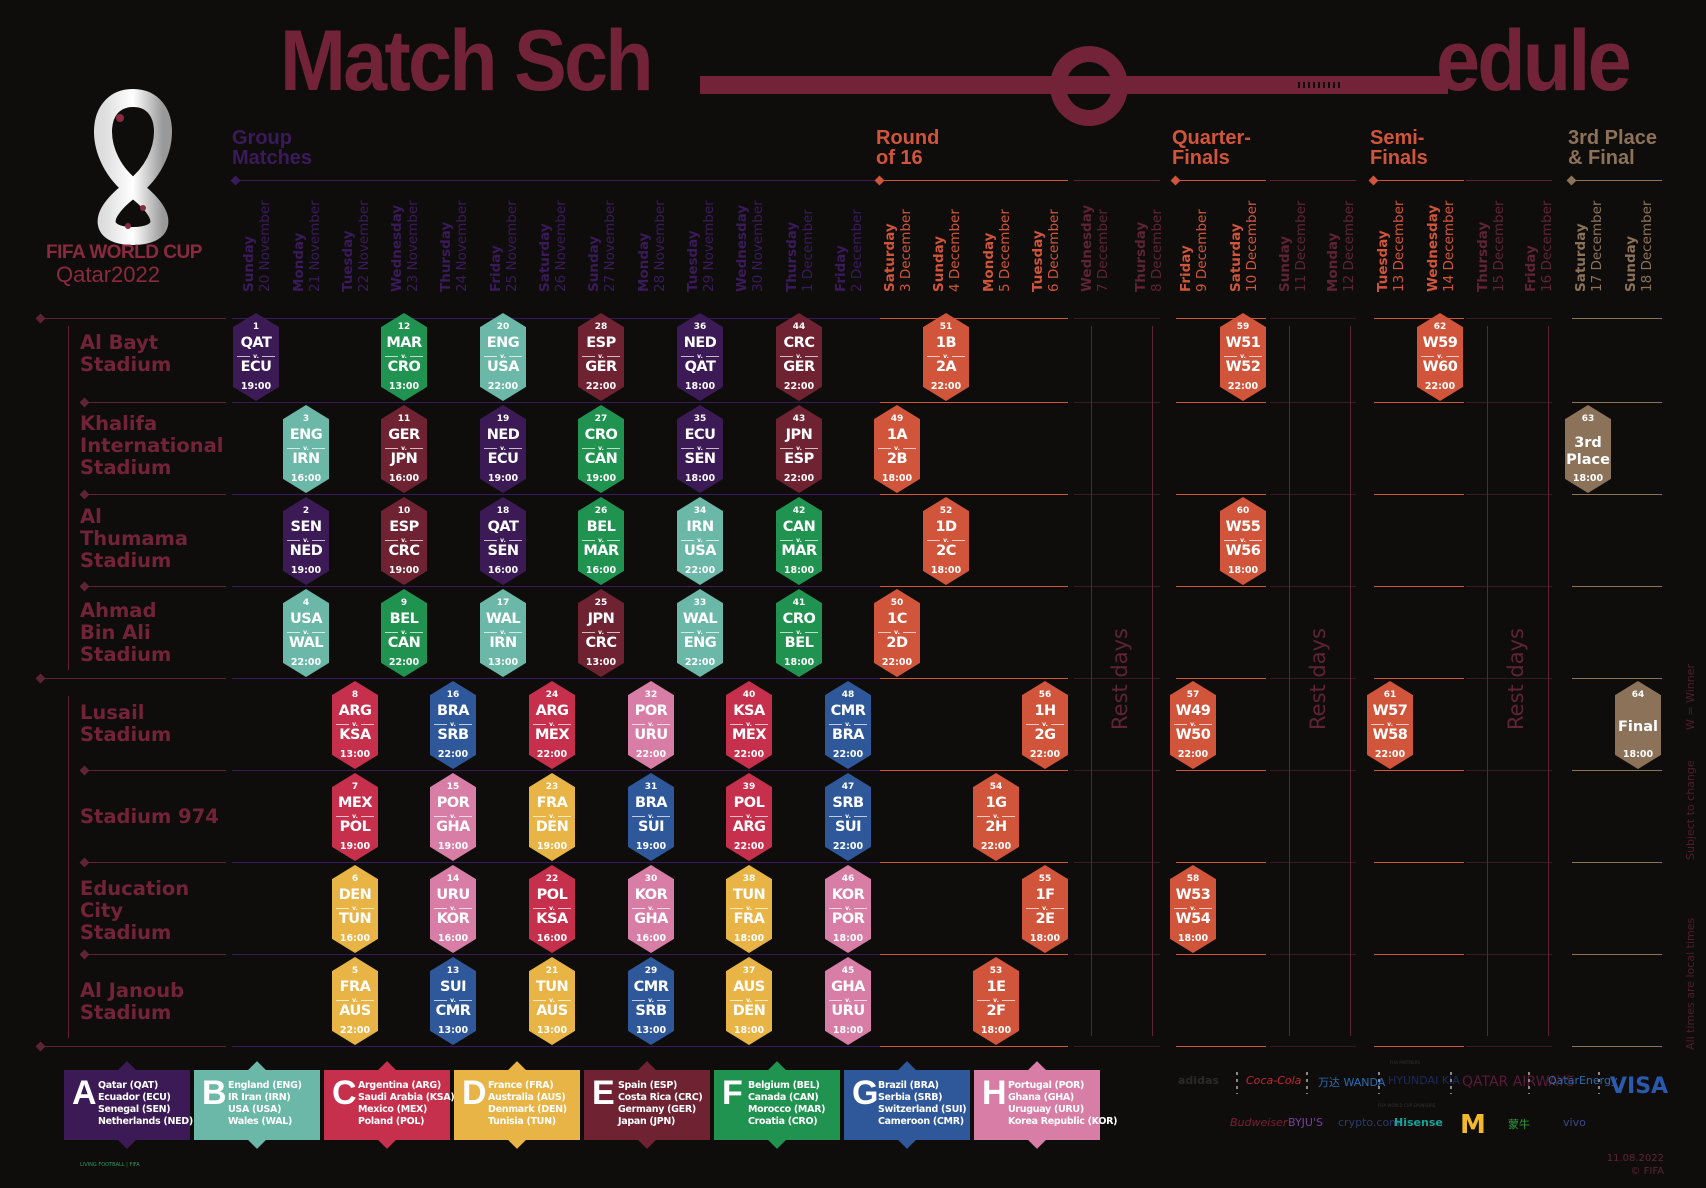 The height and width of the screenshot is (1188, 1706). Describe the element at coordinates (453, 1001) in the screenshot. I see `match-badge: 13 SUI v. CMR 13:00` at that location.